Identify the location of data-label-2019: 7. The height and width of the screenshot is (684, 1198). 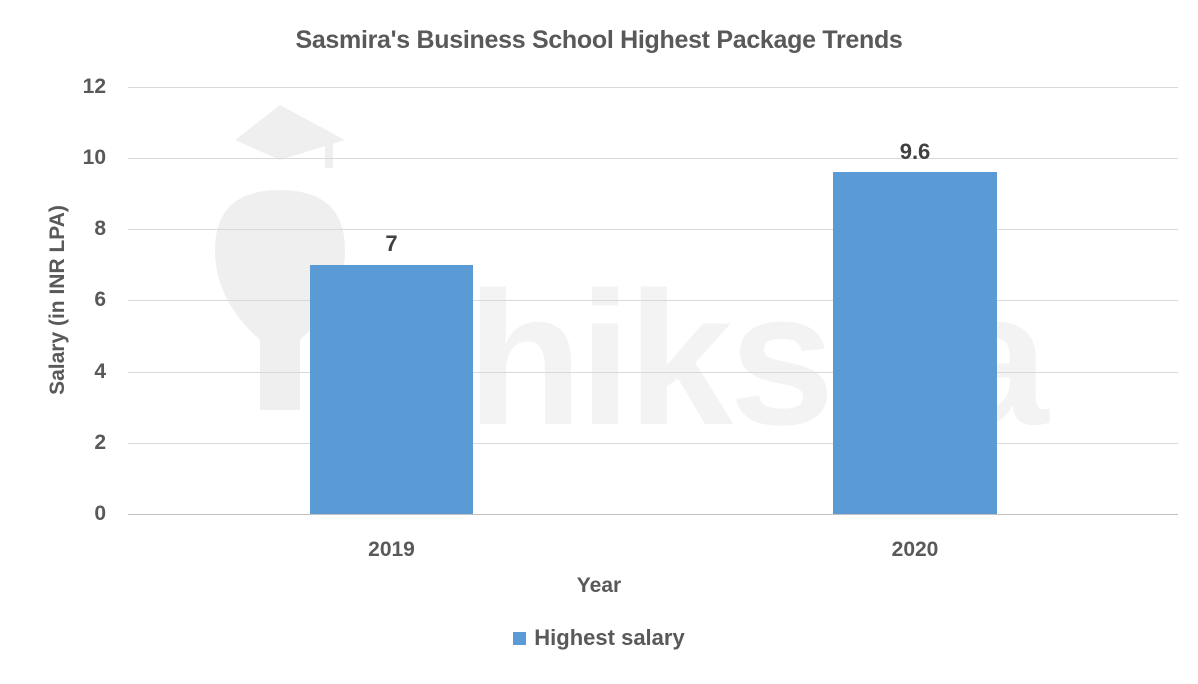
(391, 243).